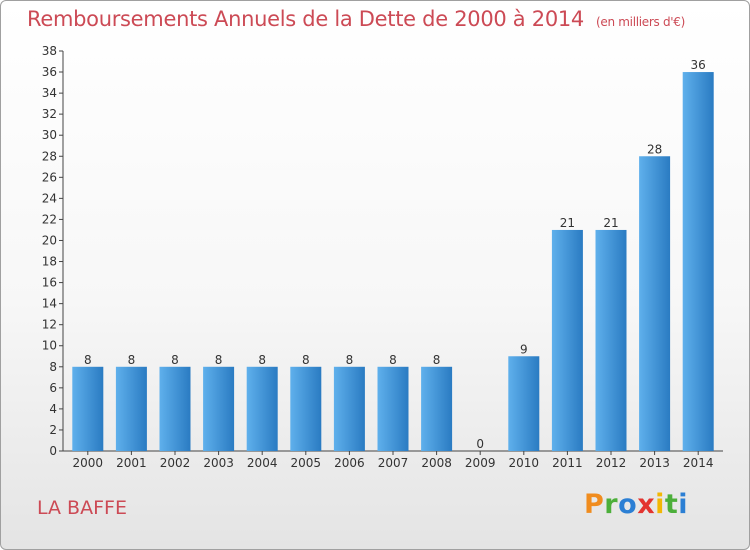 This screenshot has height=550, width=750. I want to click on data-label-2007: 8, so click(393, 360).